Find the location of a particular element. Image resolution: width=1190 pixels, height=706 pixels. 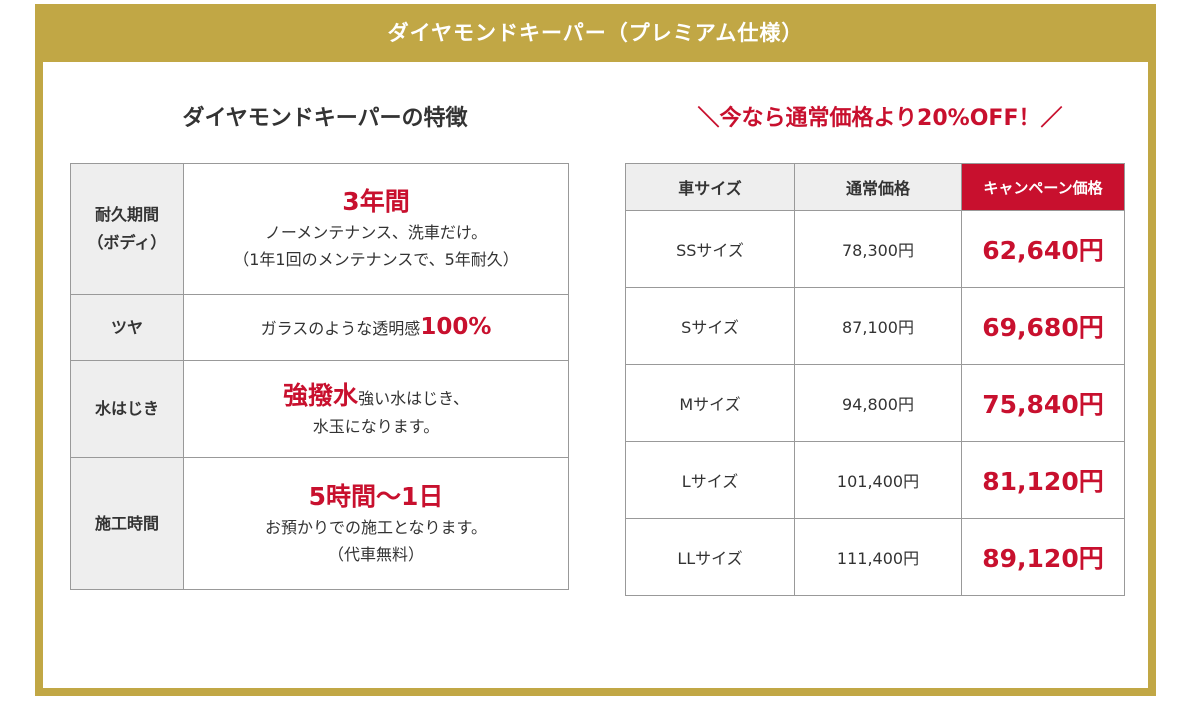

feature-value-durability: 3年間 ノーメンテナンス、洗車だけ。 （1年1回のメンテナンスで、5年耐久） is located at coordinates (376, 229).